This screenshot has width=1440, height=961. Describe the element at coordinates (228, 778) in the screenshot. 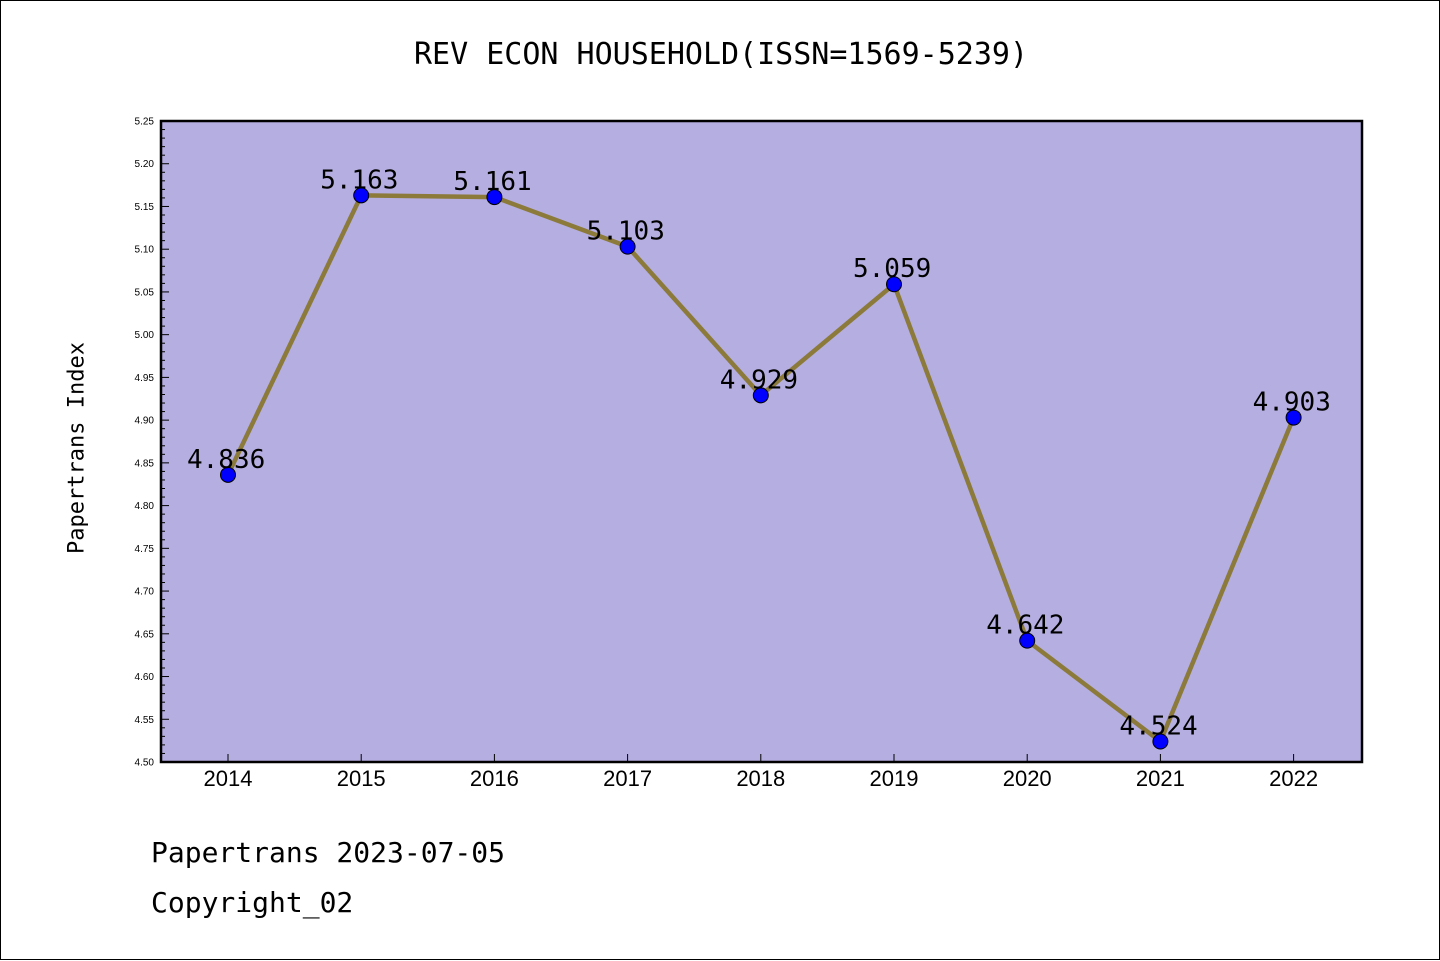

I see `x-tick-label: 2014` at that location.